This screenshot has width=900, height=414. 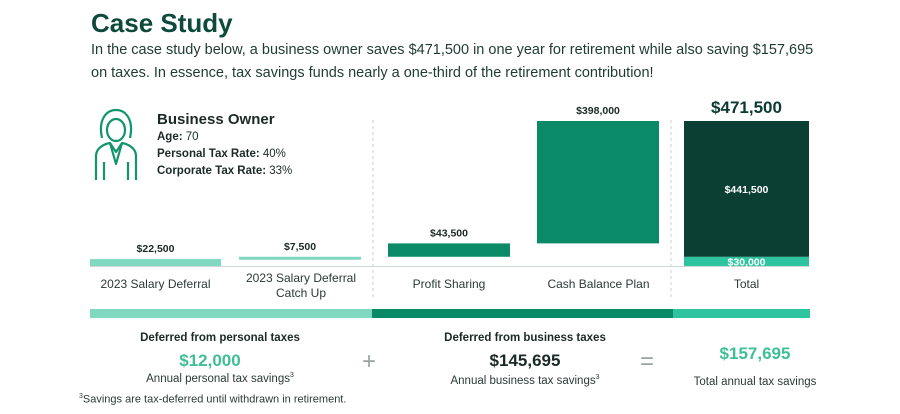 What do you see at coordinates (449, 284) in the screenshot?
I see `category-label-profit-sharing: Profit Sharing` at bounding box center [449, 284].